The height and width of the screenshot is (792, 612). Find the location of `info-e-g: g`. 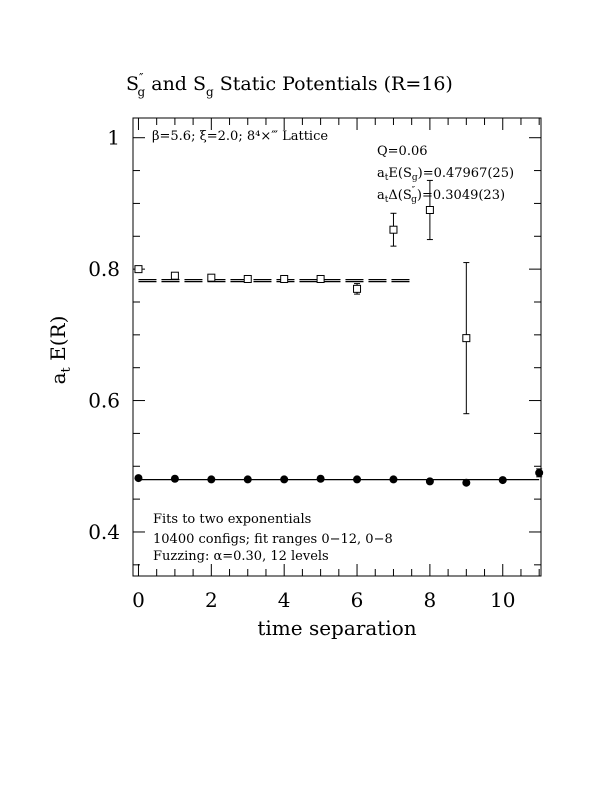

info-e-g: g is located at coordinates (415, 178).